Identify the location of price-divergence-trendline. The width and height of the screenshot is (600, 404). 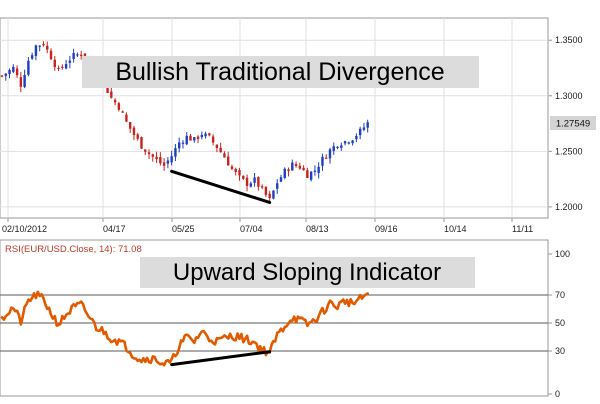
(221, 186).